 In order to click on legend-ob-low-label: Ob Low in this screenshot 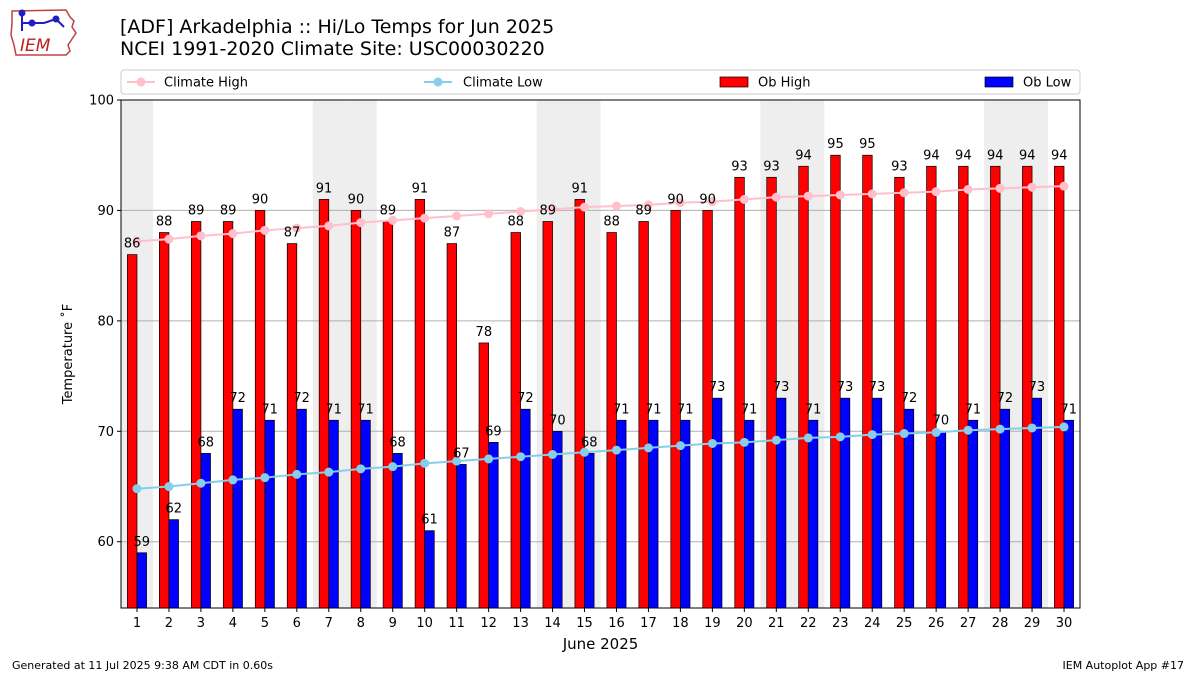, I will do `click(1047, 83)`.